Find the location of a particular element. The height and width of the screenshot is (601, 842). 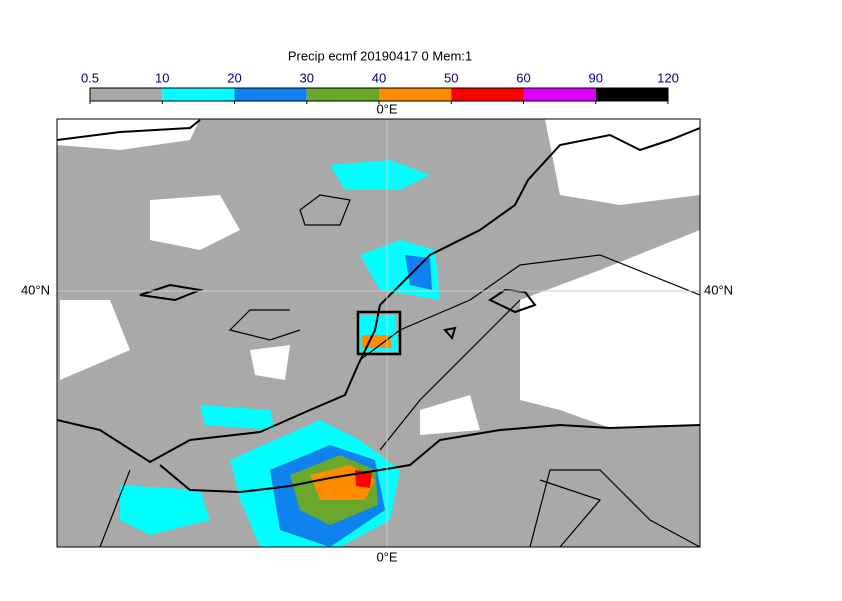

colorbar-label: 120 is located at coordinates (668, 77).